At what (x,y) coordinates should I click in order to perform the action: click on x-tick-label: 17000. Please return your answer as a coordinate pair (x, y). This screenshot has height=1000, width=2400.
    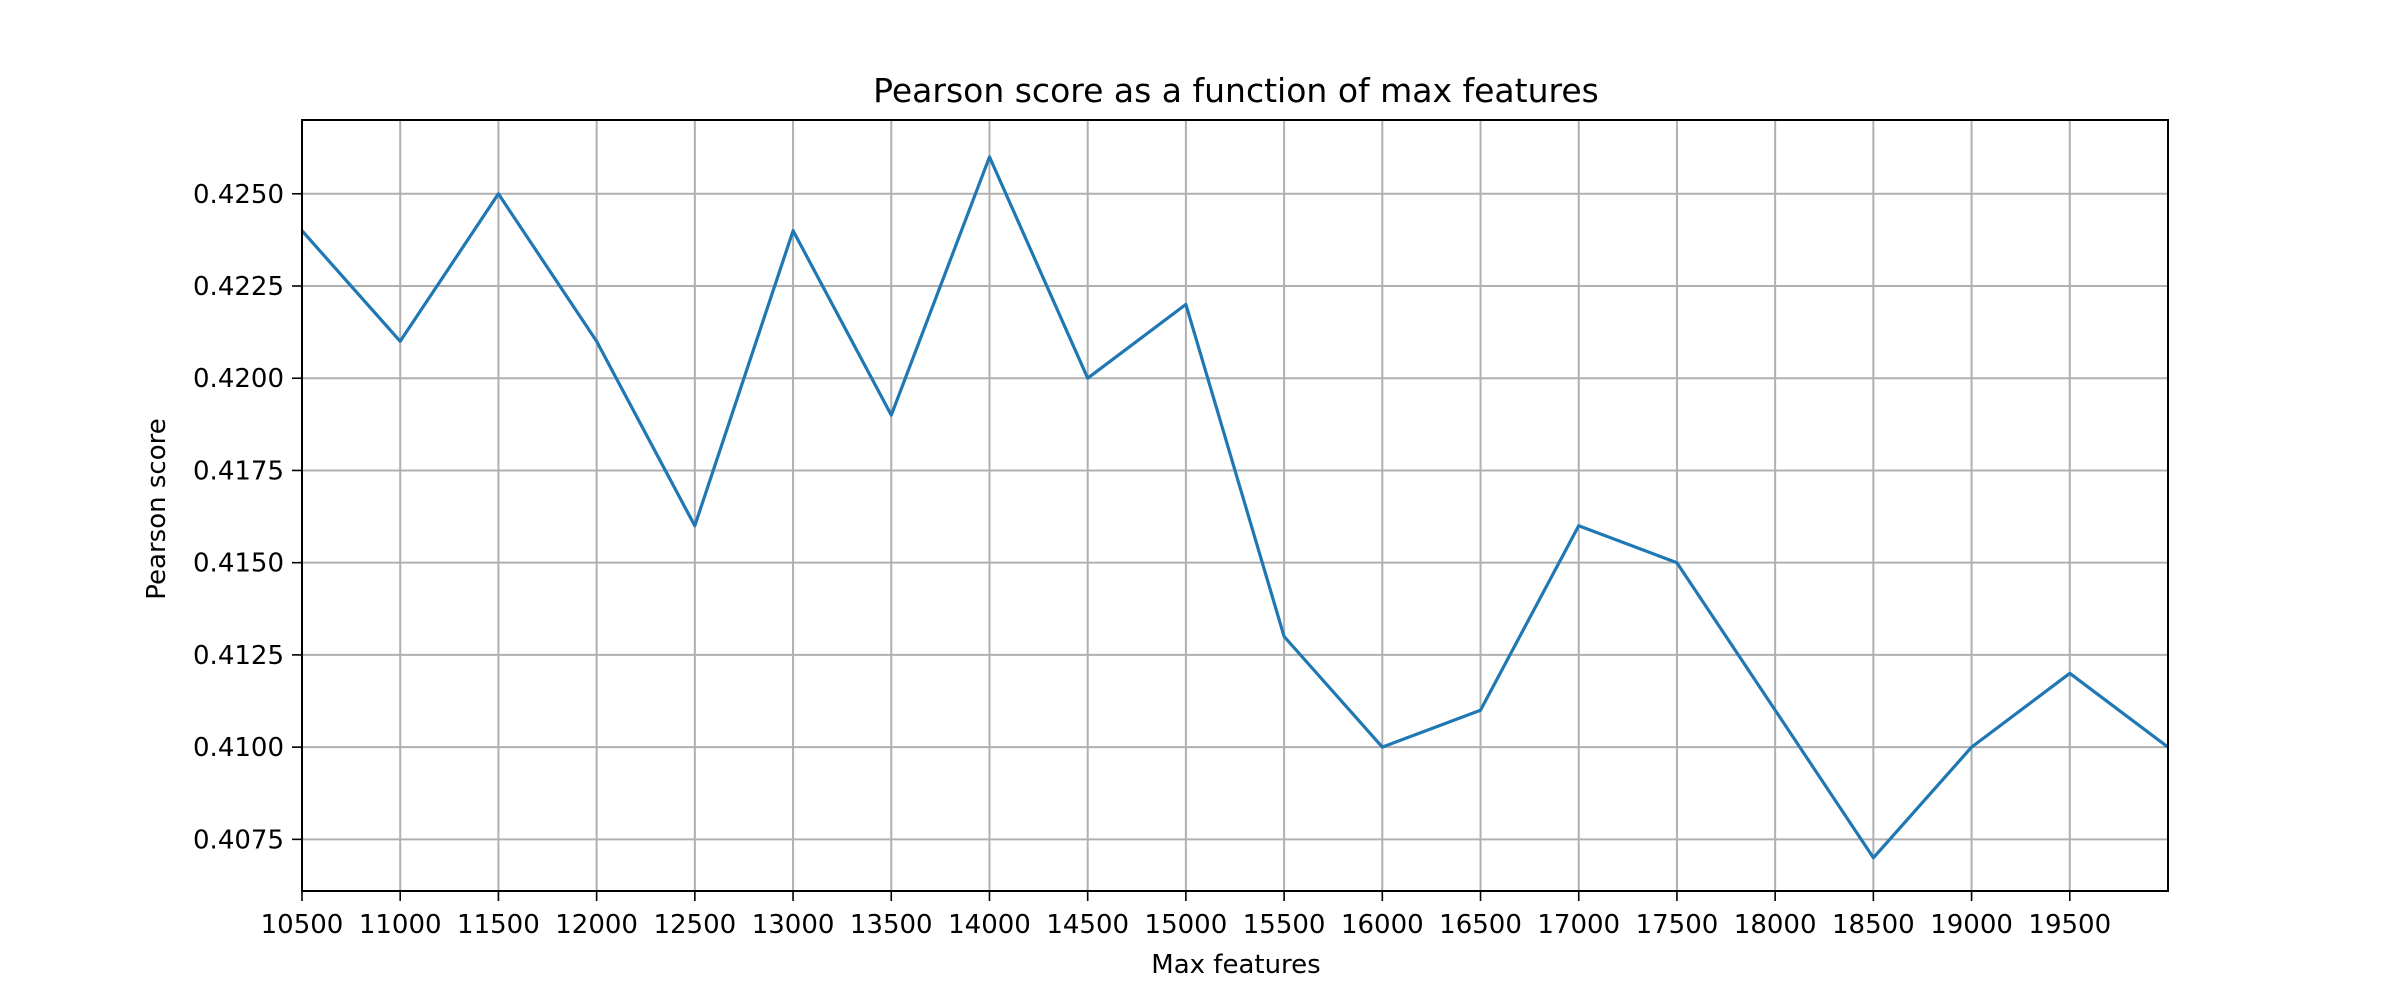
    Looking at the image, I should click on (1578, 925).